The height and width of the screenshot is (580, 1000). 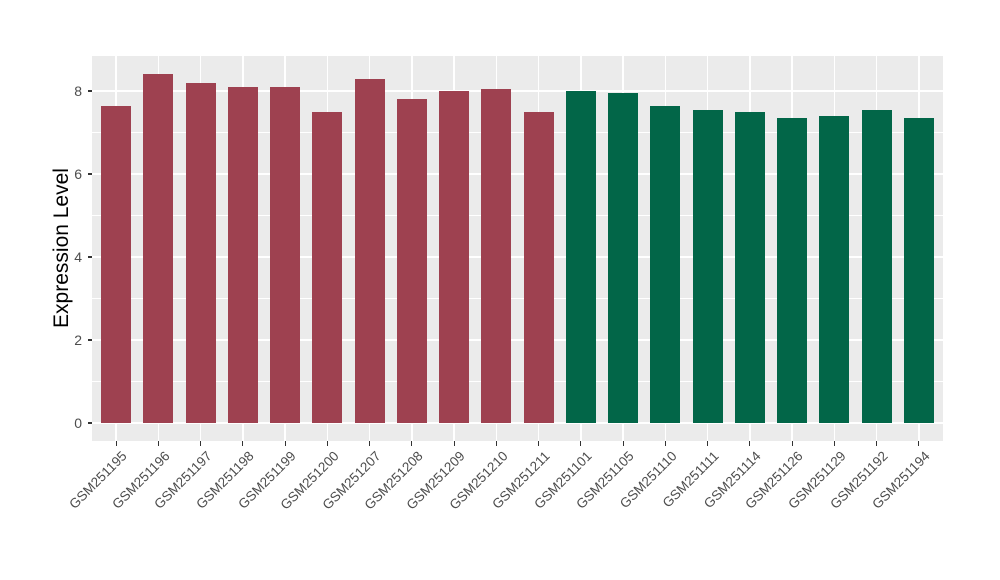 I want to click on y-tick-label: 8, so click(x=78, y=91).